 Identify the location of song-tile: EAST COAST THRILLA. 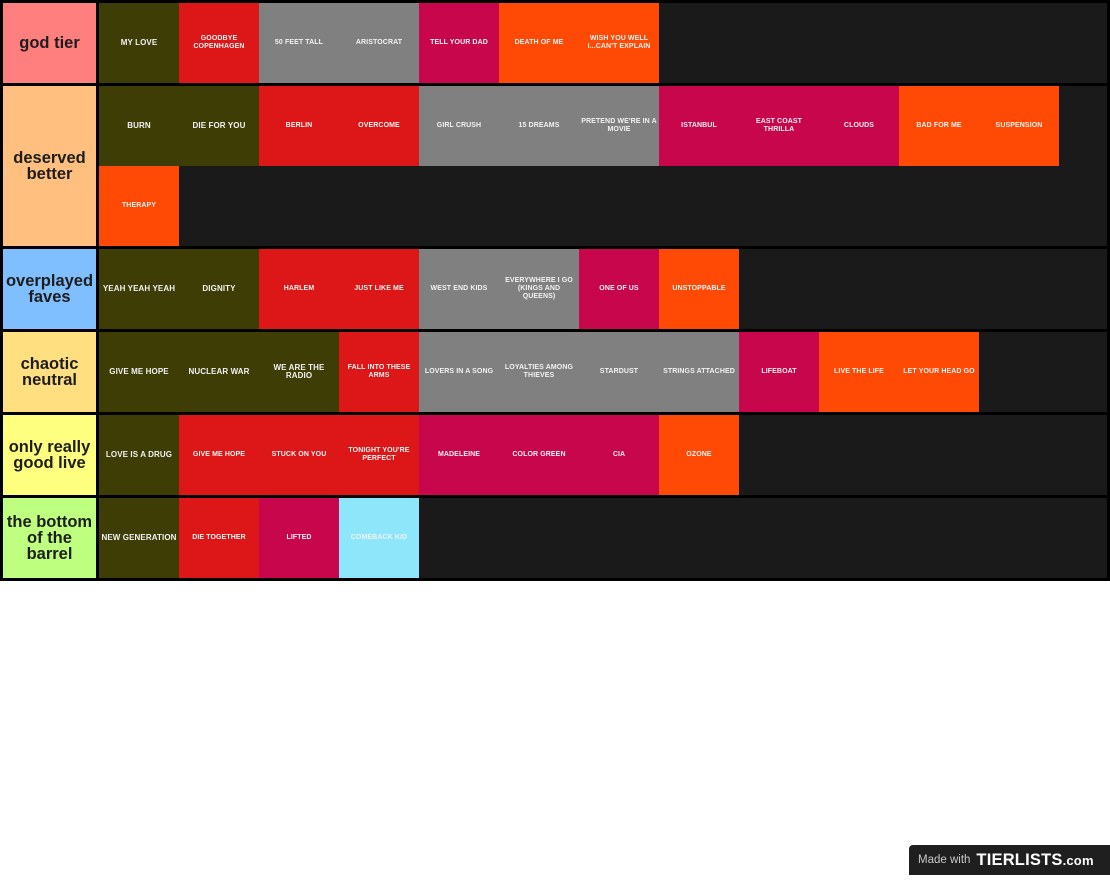
(779, 126).